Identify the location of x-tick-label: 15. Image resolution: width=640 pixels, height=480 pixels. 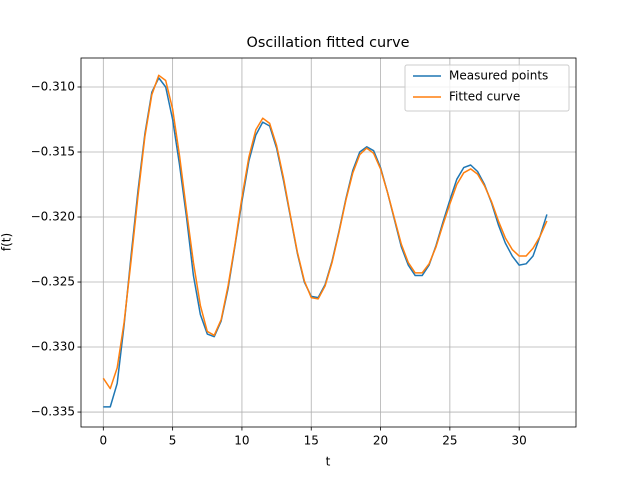
(311, 441).